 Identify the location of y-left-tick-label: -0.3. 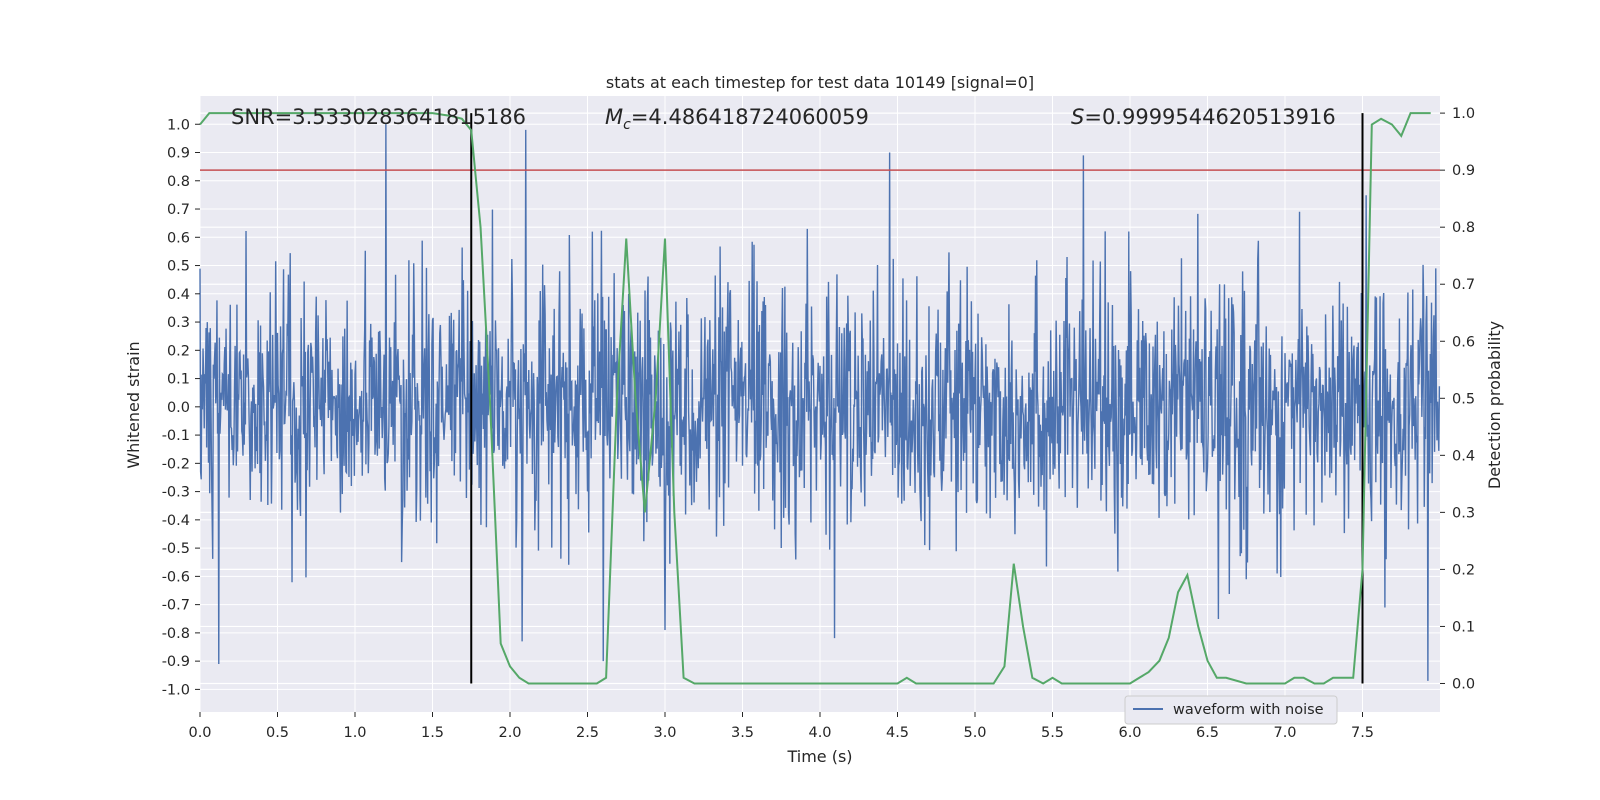
(176, 493).